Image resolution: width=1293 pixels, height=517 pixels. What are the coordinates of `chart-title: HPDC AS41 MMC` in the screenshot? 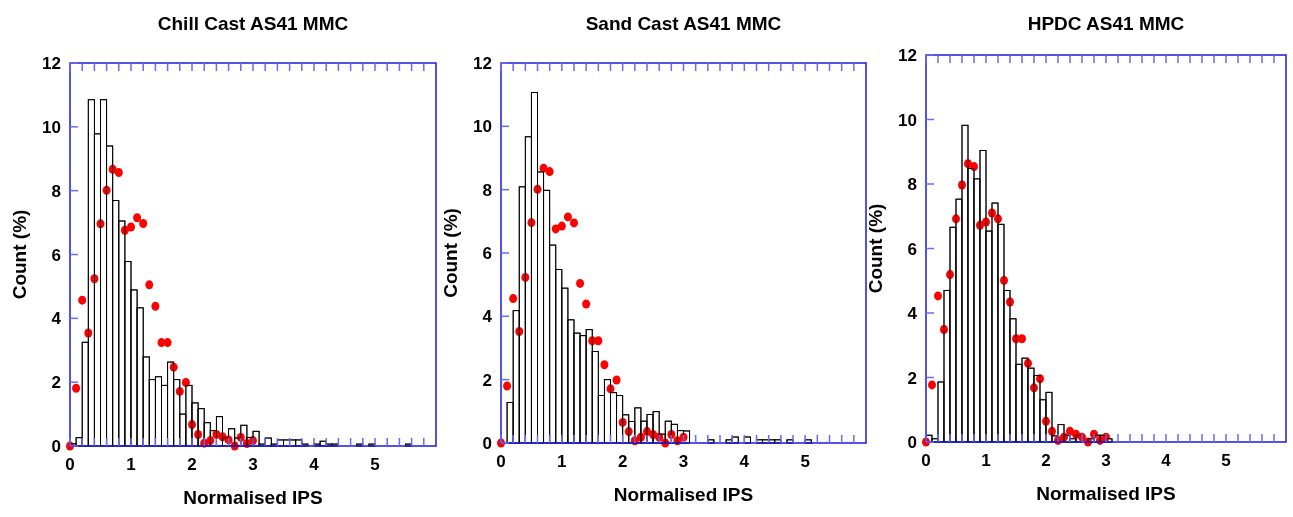 It's located at (1106, 23).